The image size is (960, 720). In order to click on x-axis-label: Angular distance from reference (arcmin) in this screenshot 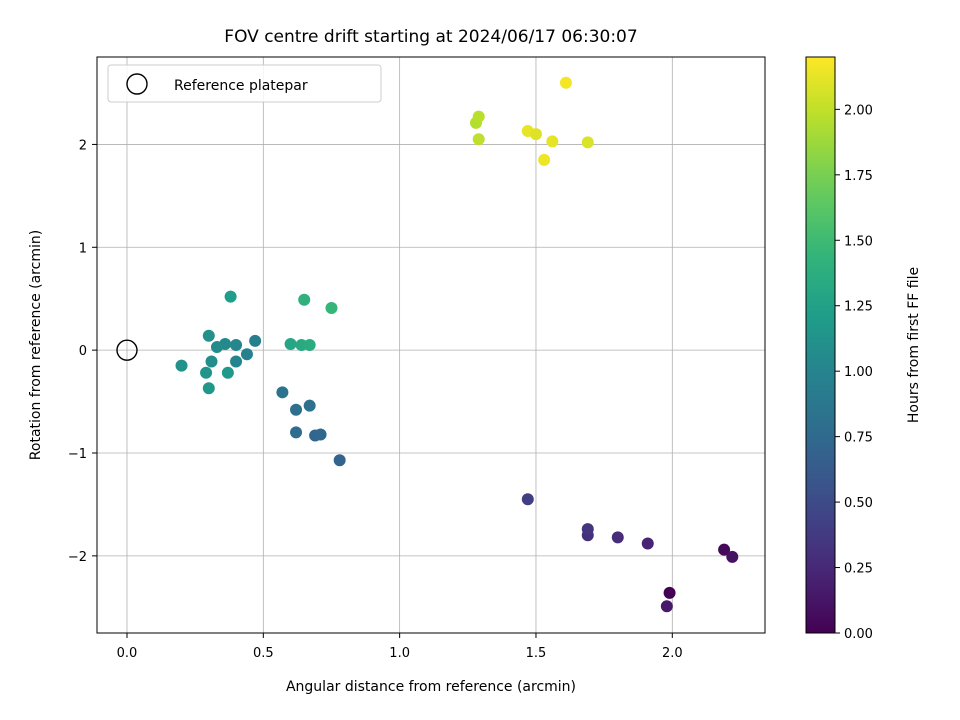, I will do `click(431, 687)`.